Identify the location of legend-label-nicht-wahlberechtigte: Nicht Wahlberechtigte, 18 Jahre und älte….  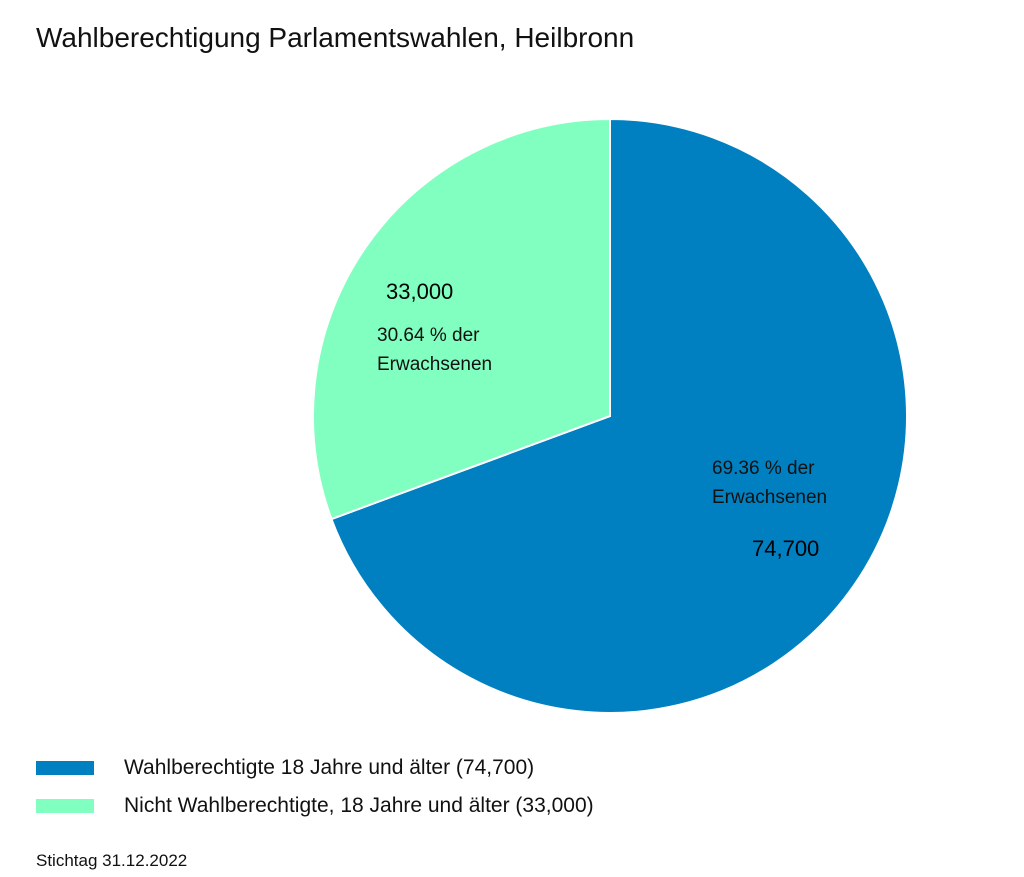
(359, 805).